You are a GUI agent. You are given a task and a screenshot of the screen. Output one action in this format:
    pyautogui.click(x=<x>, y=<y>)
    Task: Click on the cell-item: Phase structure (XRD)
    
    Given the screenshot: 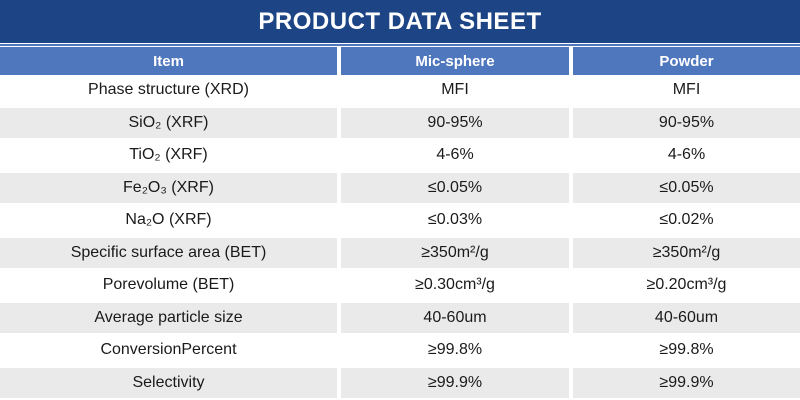 What is the action you would take?
    pyautogui.click(x=168, y=90)
    